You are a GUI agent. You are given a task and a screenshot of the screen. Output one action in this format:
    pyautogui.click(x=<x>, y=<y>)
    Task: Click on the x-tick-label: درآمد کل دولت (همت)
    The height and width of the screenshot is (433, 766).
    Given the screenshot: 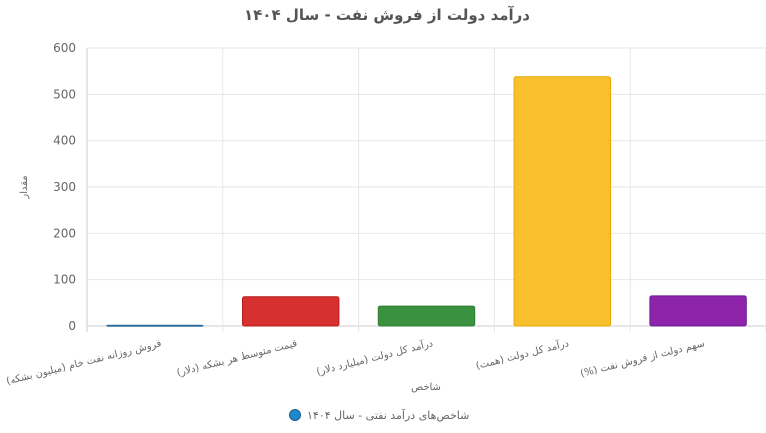 What is the action you would take?
    pyautogui.click(x=522, y=354)
    